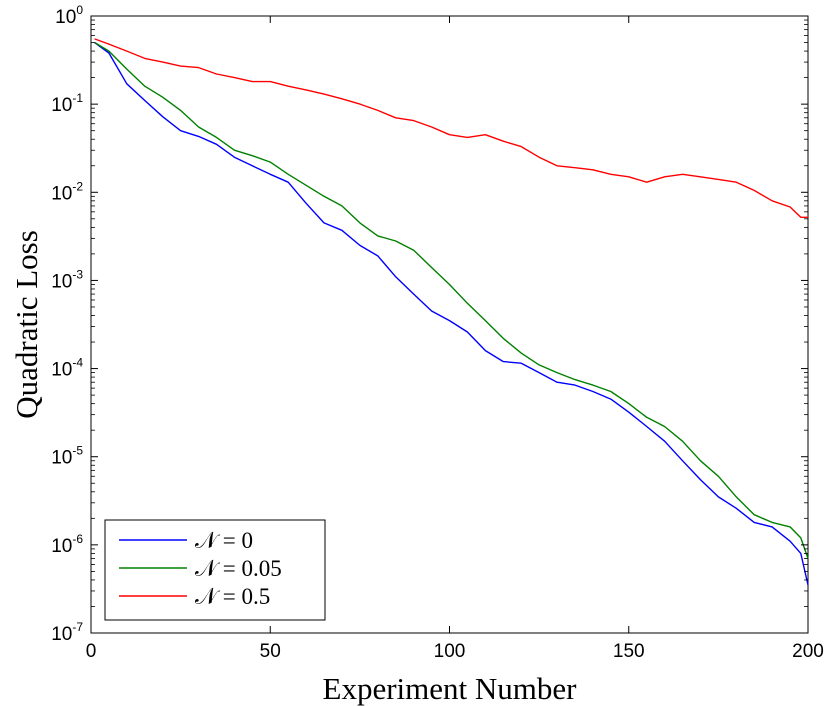  What do you see at coordinates (629, 651) in the screenshot?
I see `x-tick-label: 150` at bounding box center [629, 651].